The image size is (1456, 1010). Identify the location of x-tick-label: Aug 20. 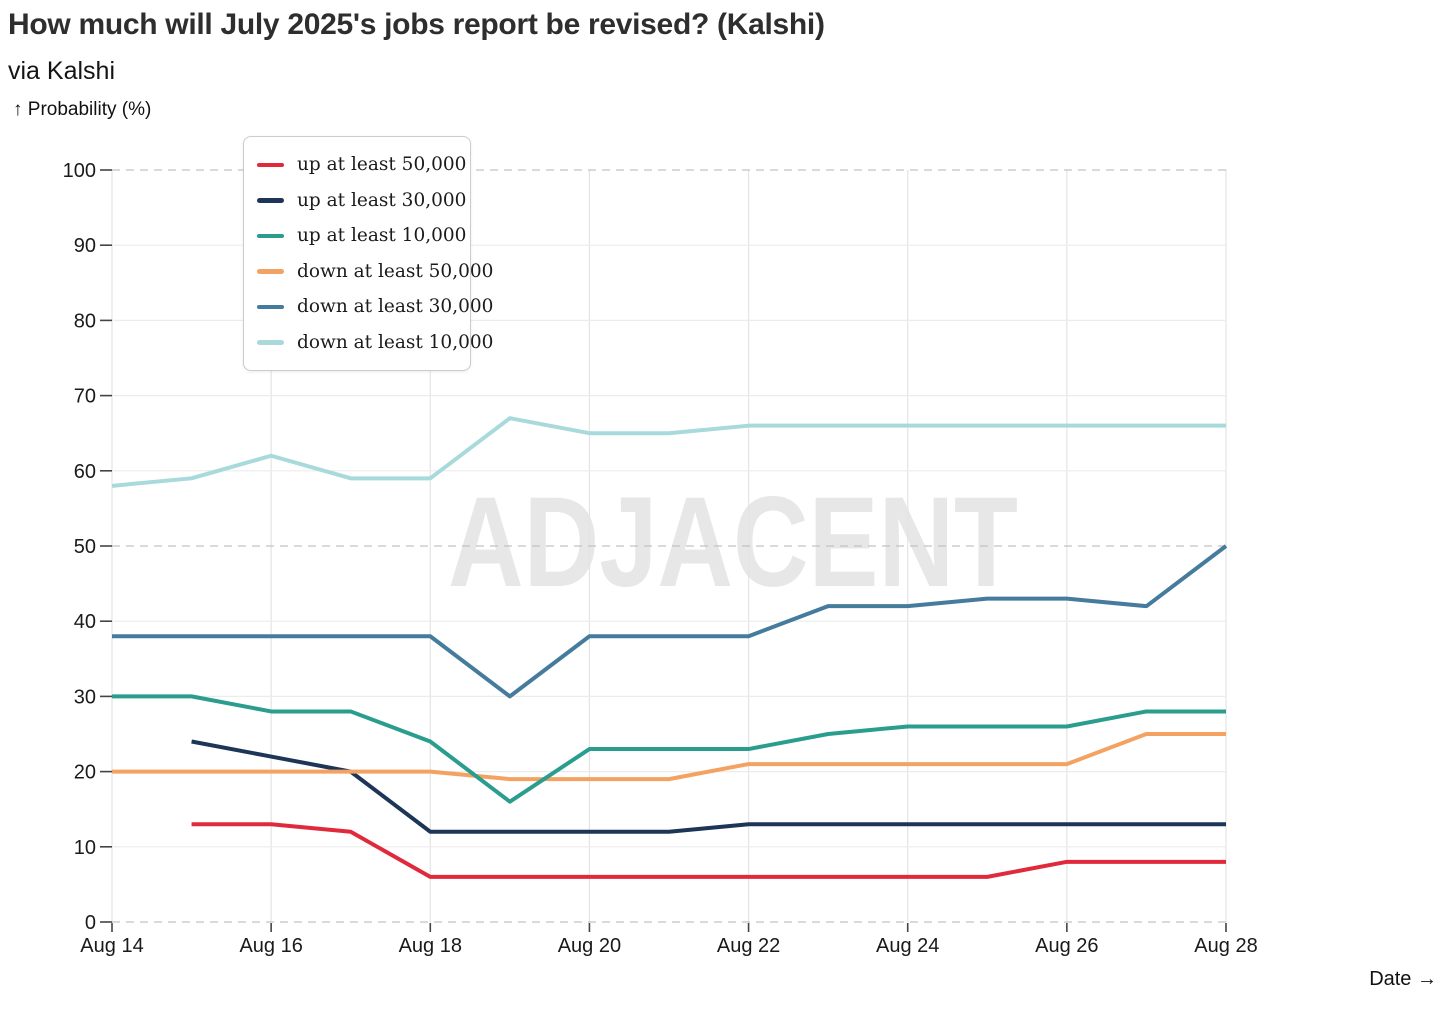
(589, 946).